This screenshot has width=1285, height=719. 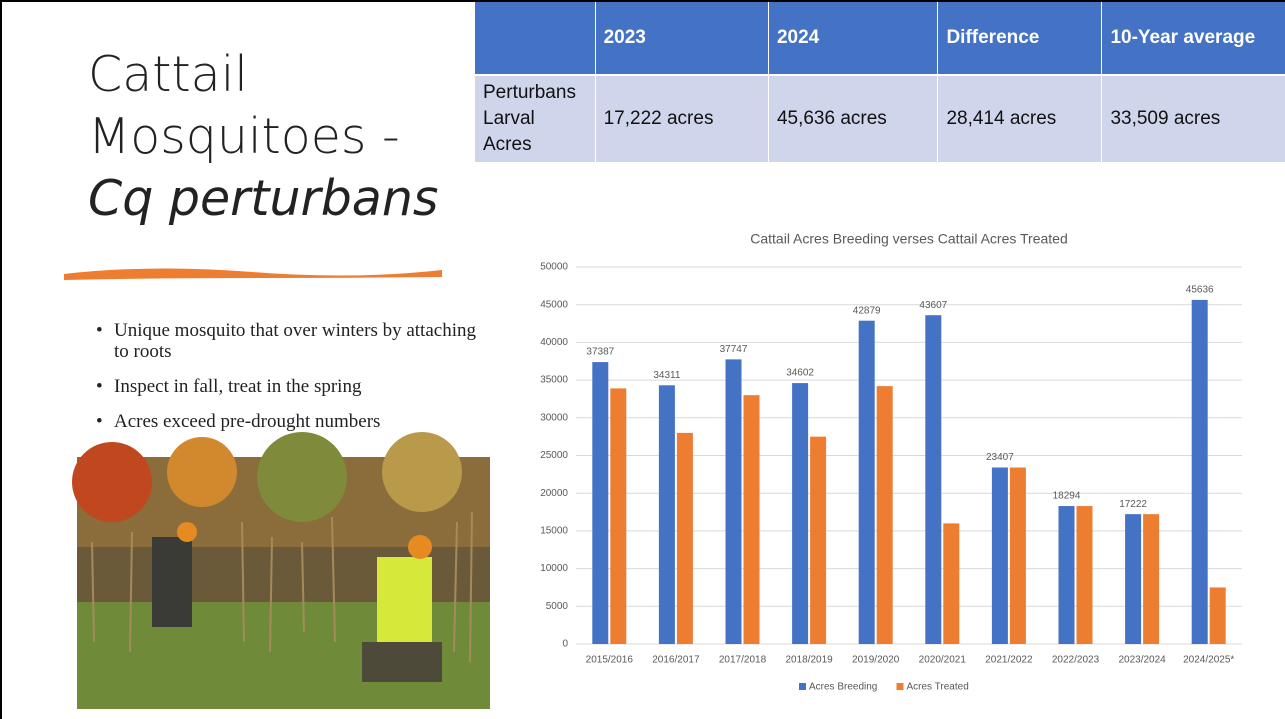 What do you see at coordinates (1193, 38) in the screenshot?
I see `header-cell: 10-Year average` at bounding box center [1193, 38].